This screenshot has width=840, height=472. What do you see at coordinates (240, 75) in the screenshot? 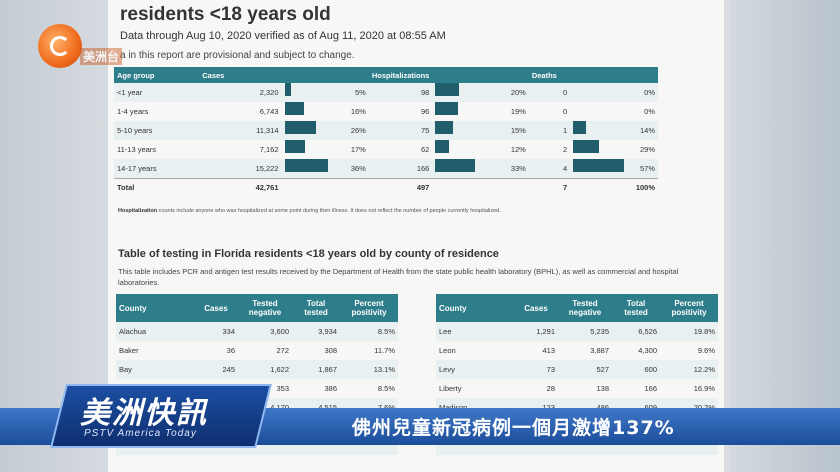
I see `col-cases: Cases` at bounding box center [240, 75].